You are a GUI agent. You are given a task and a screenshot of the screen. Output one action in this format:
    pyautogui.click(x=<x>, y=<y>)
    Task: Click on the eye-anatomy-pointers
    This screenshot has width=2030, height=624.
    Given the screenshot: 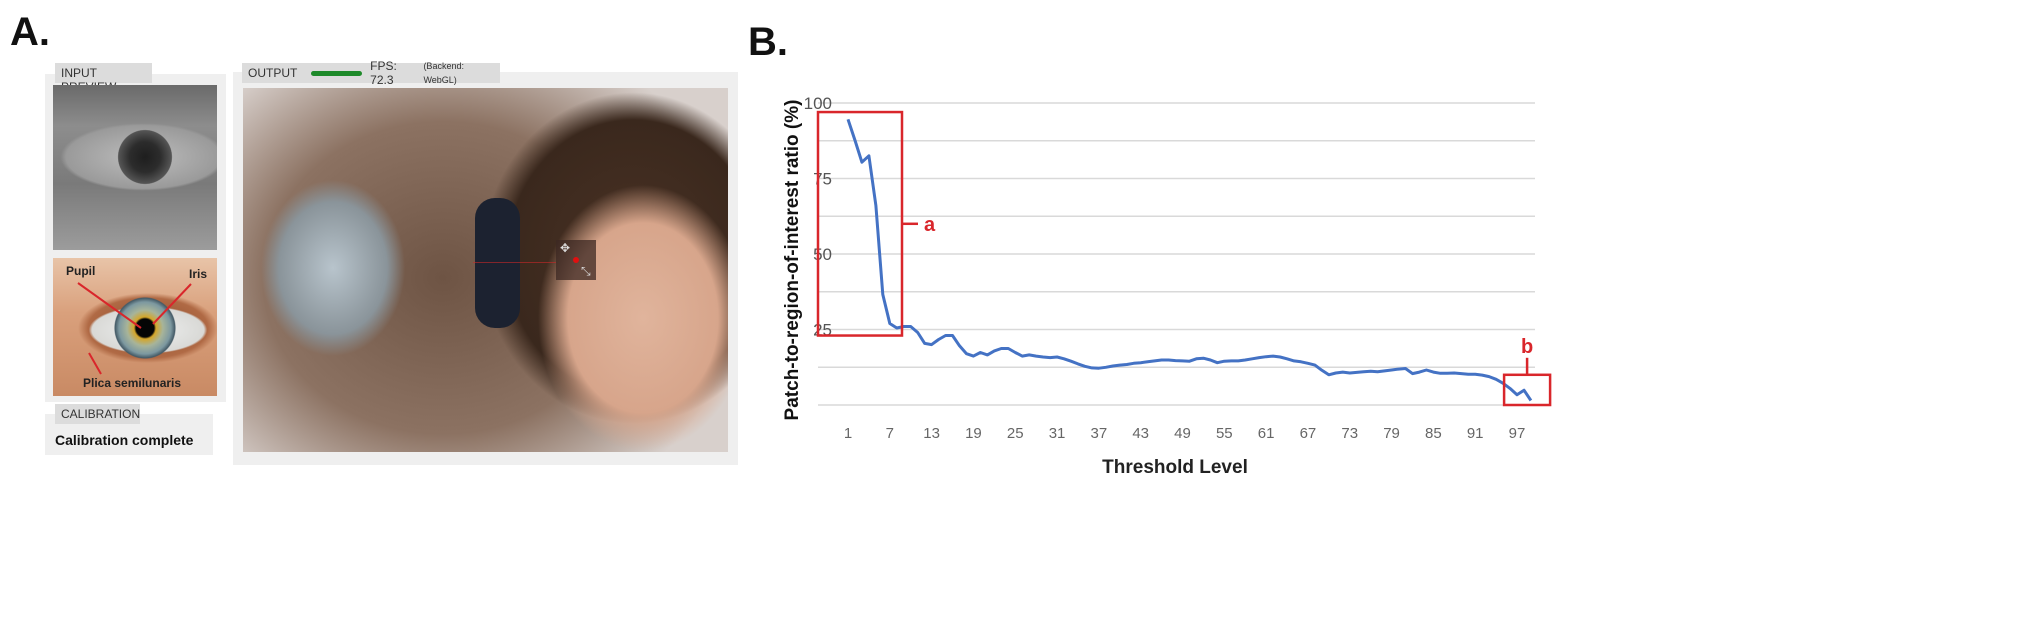 What is the action you would take?
    pyautogui.click(x=134, y=328)
    